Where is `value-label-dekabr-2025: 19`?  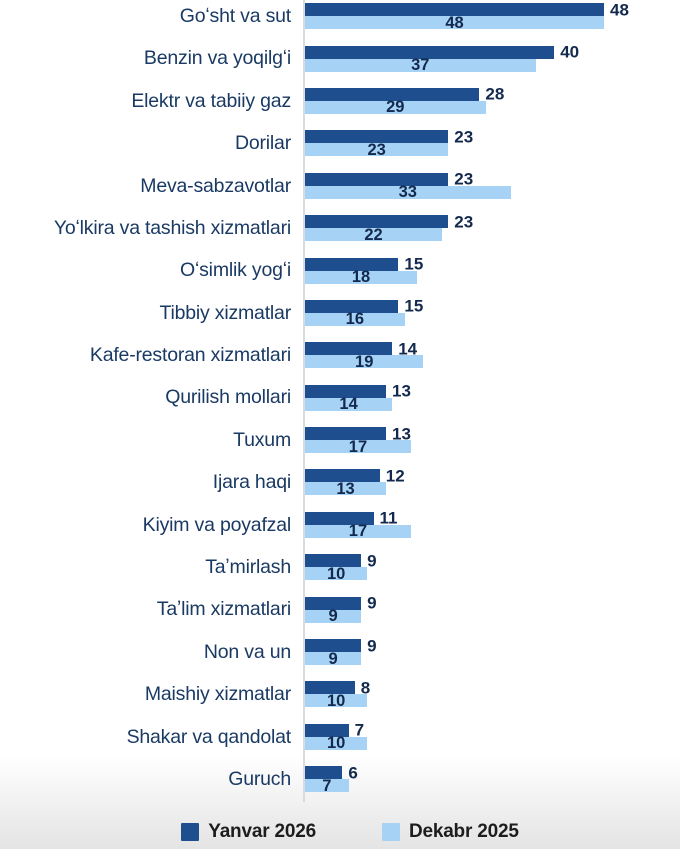
value-label-dekabr-2025: 19 is located at coordinates (364, 361).